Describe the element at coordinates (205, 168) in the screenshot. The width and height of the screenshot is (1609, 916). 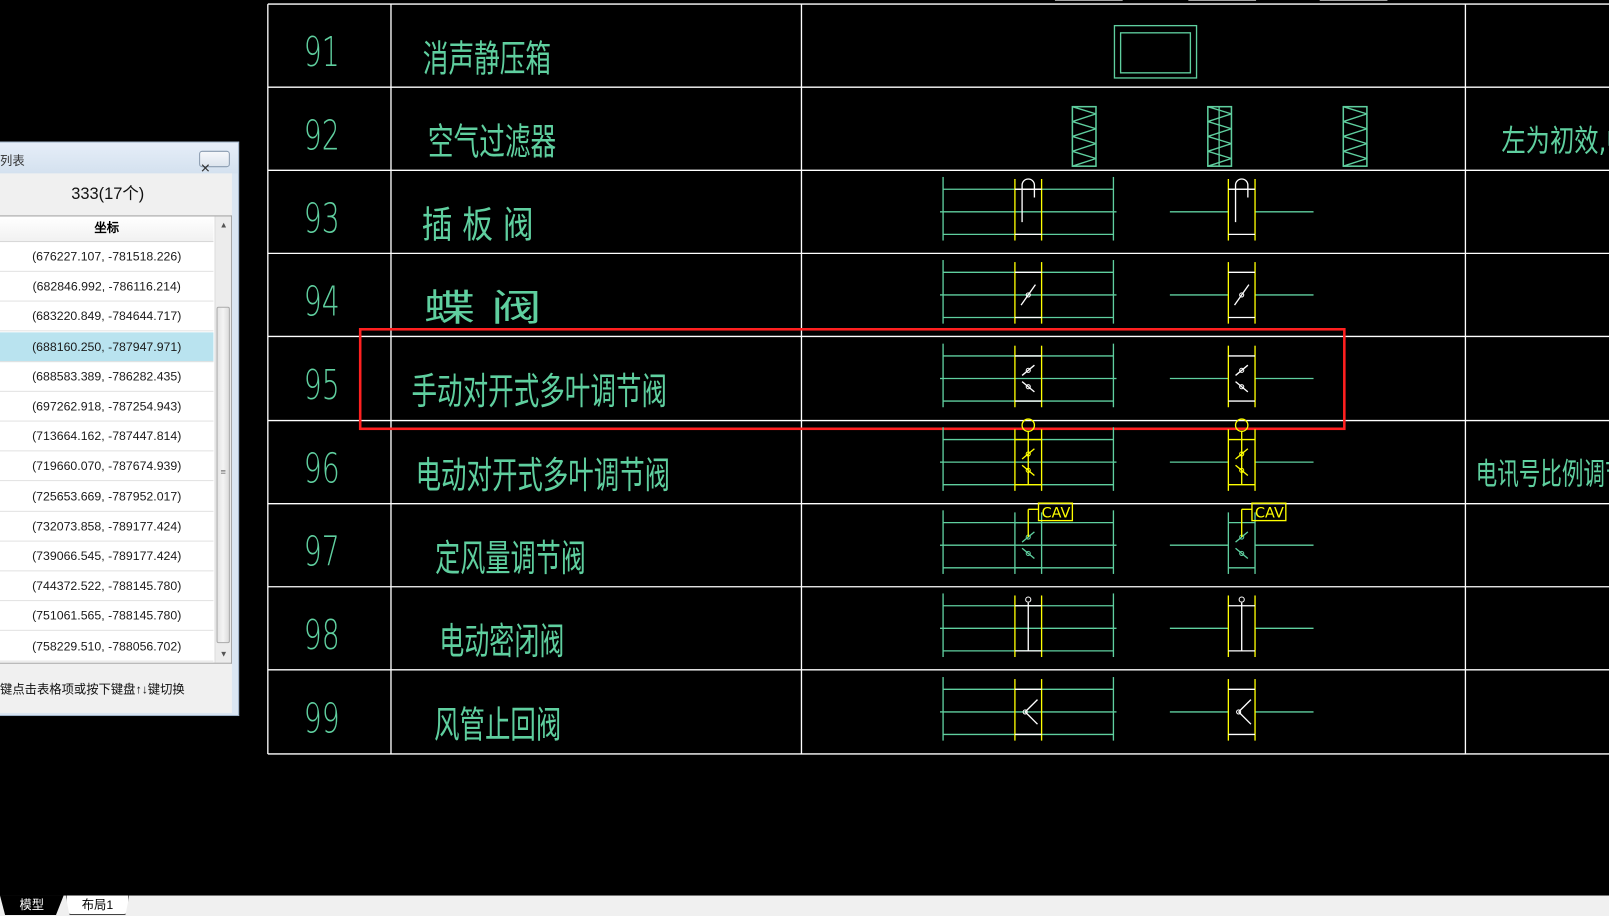
I see `close-icon: ✕` at that location.